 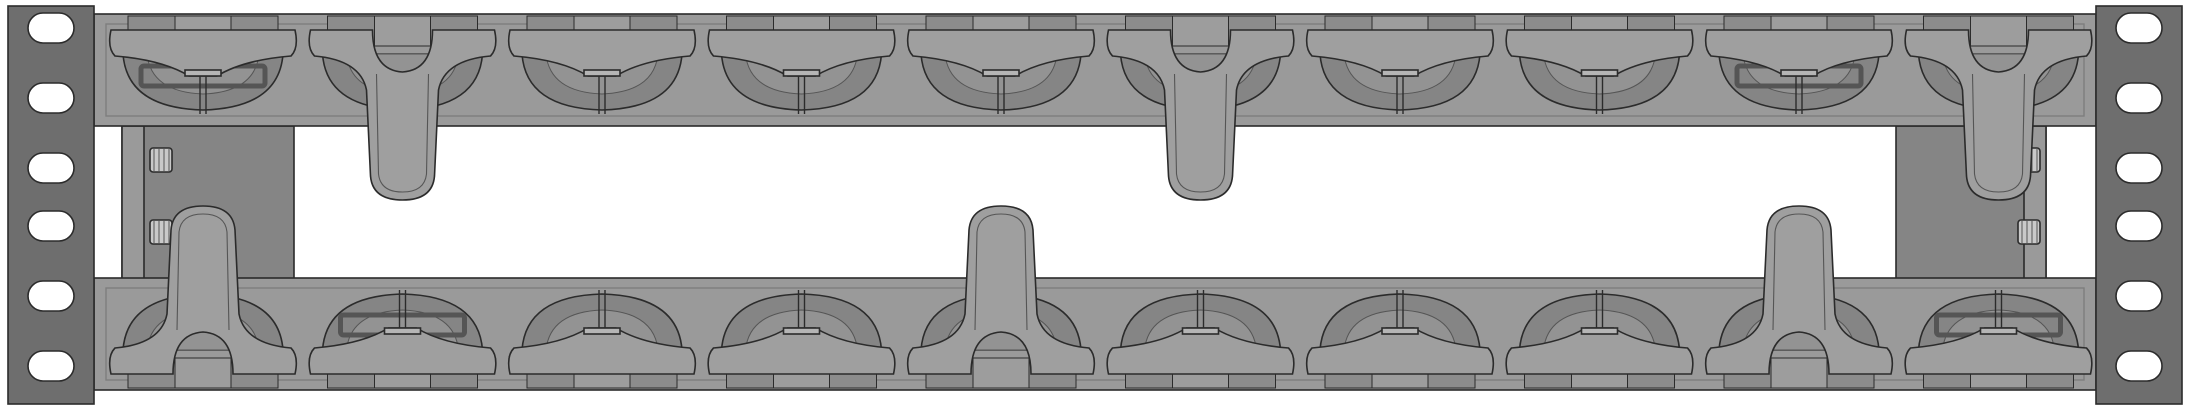 I want to click on cabinet-post-left, so click(x=133, y=205).